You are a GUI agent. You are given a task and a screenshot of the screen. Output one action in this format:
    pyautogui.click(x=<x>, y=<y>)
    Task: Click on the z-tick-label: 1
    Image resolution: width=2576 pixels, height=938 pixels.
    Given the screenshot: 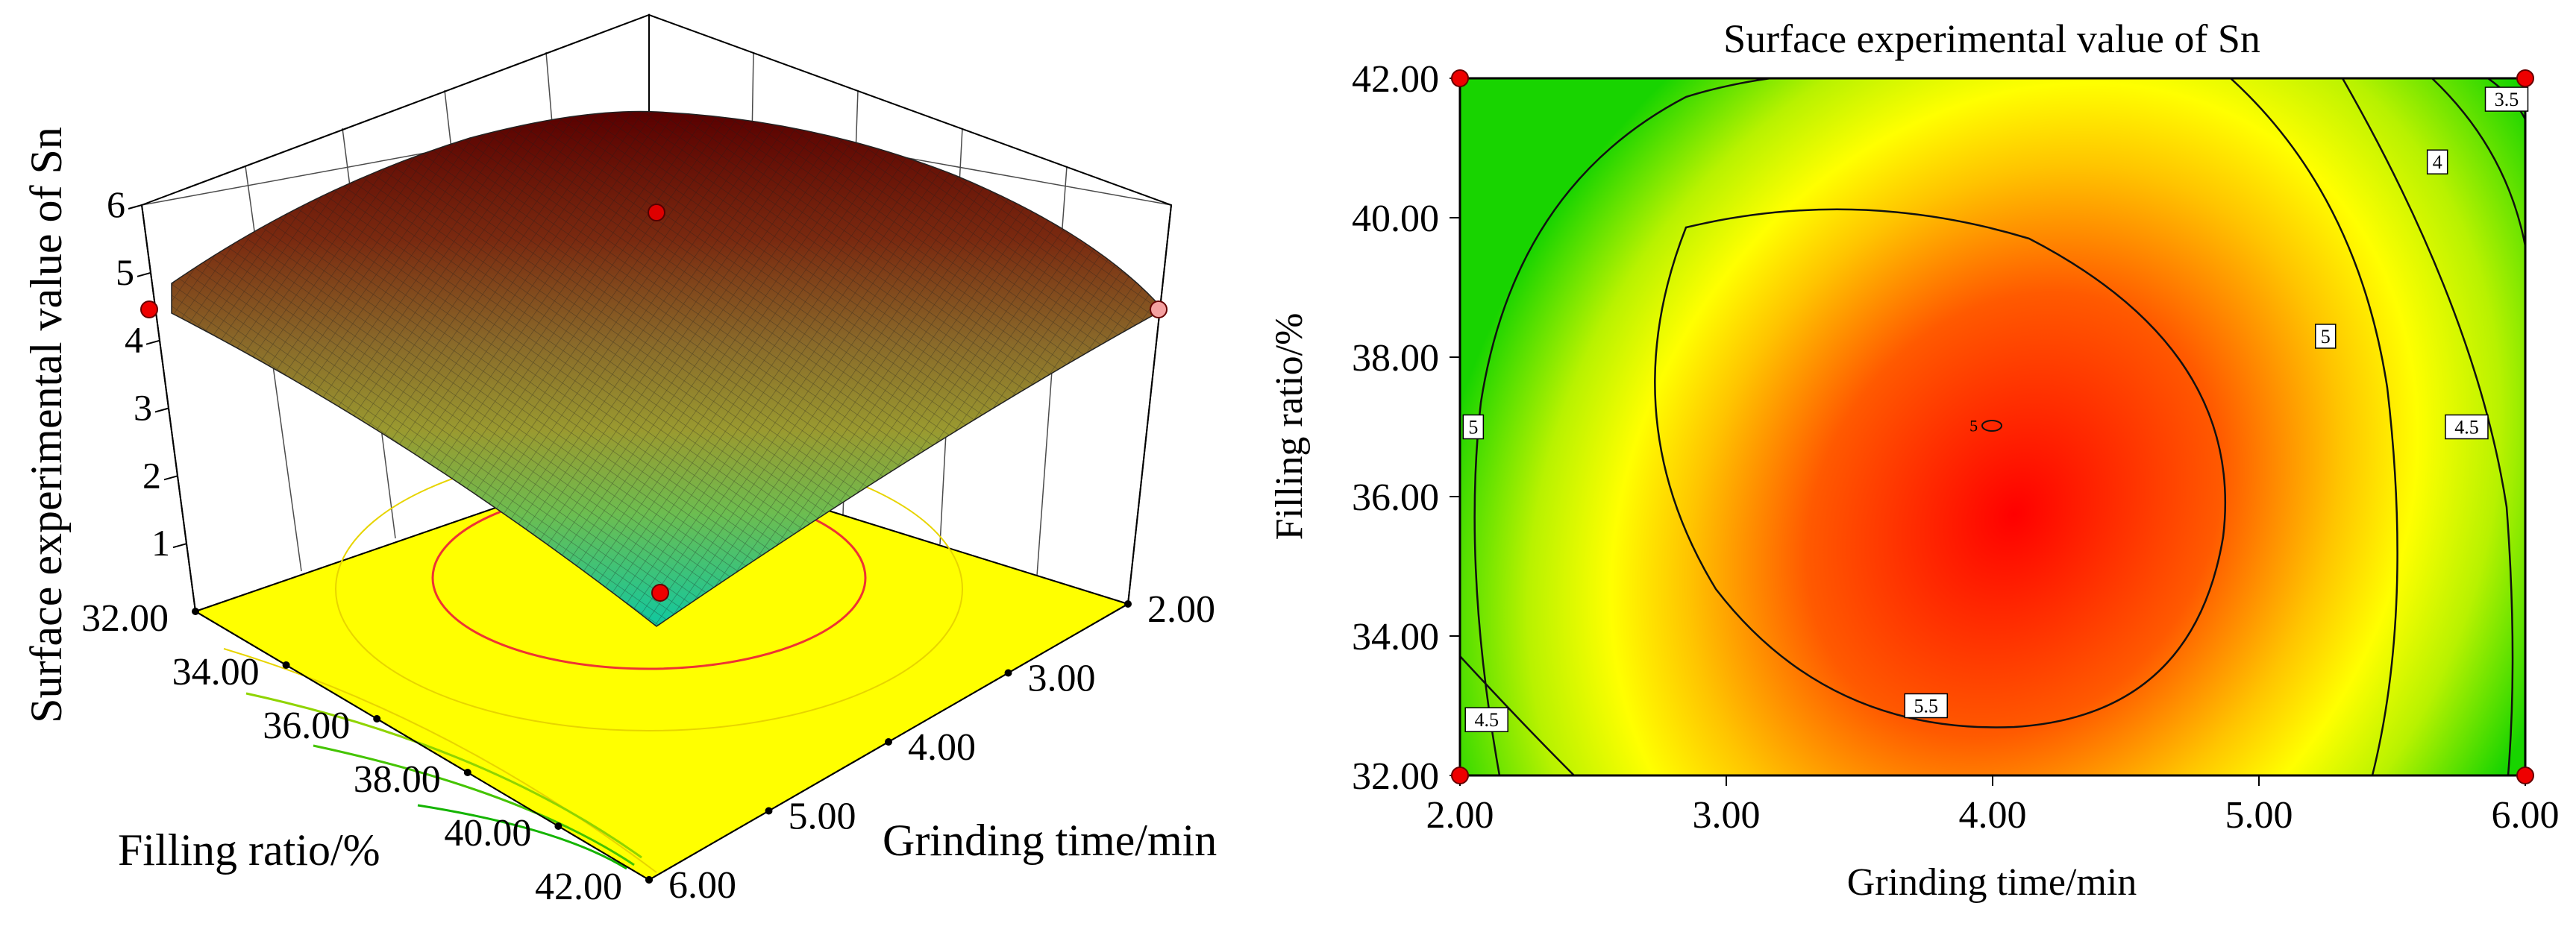 What is the action you would take?
    pyautogui.click(x=160, y=543)
    